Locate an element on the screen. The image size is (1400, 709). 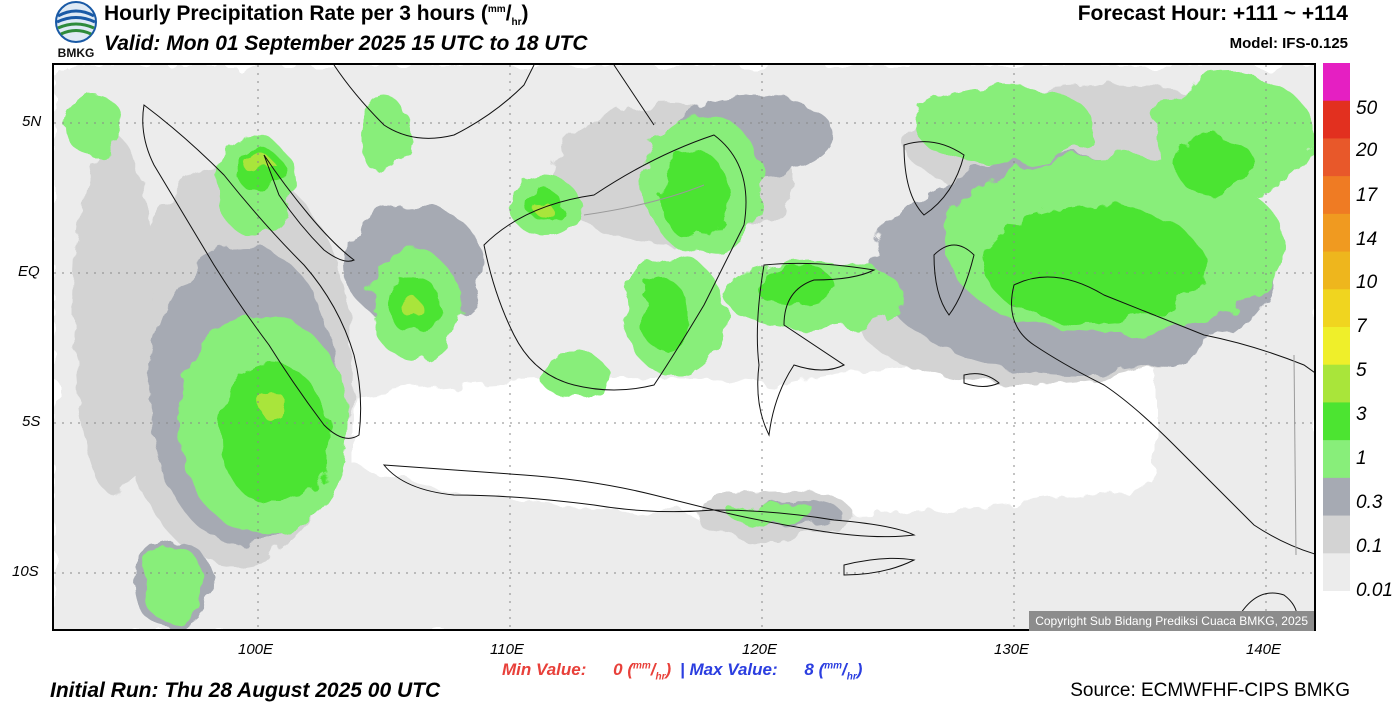
forecast-hour: Forecast Hour: +111 ~ +114 is located at coordinates (1212, 13).